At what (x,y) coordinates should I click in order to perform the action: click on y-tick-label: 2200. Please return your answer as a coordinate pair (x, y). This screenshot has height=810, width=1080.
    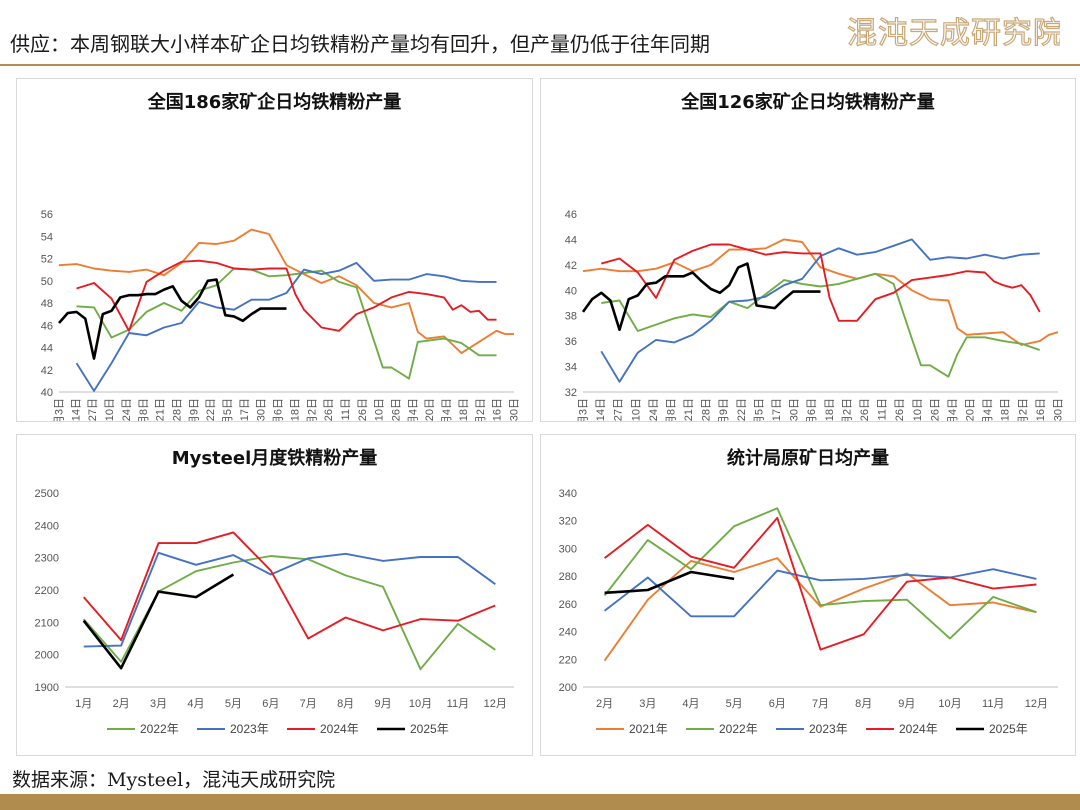
    Looking at the image, I should click on (47, 591).